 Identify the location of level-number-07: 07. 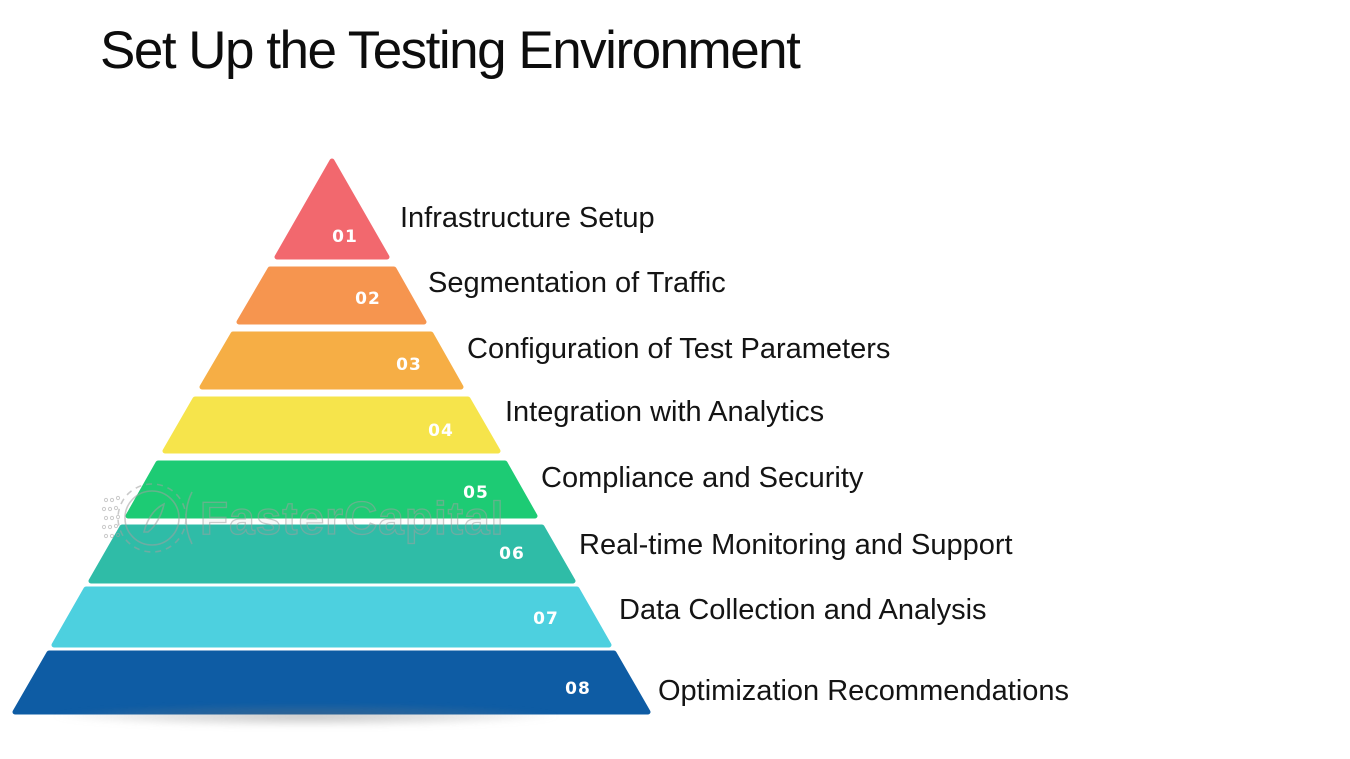
(546, 619).